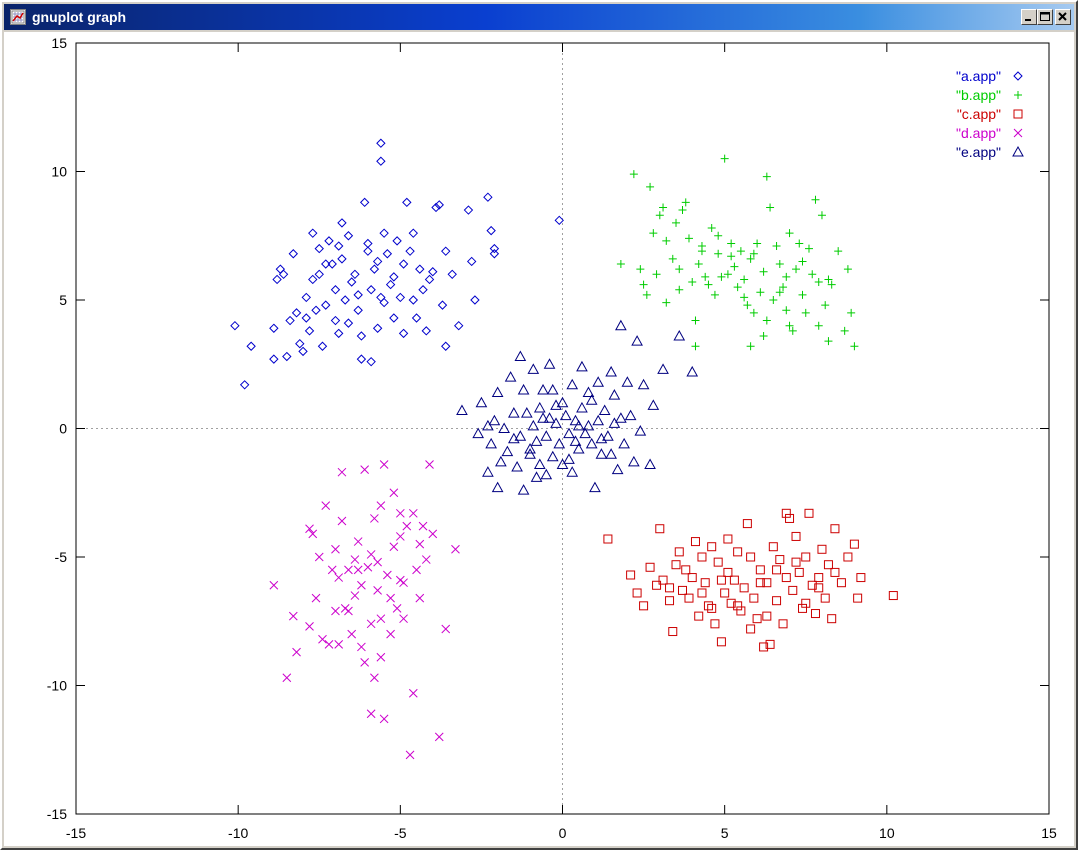 Image resolution: width=1078 pixels, height=850 pixels. Describe the element at coordinates (725, 833) in the screenshot. I see `x-tick-label: 5` at that location.